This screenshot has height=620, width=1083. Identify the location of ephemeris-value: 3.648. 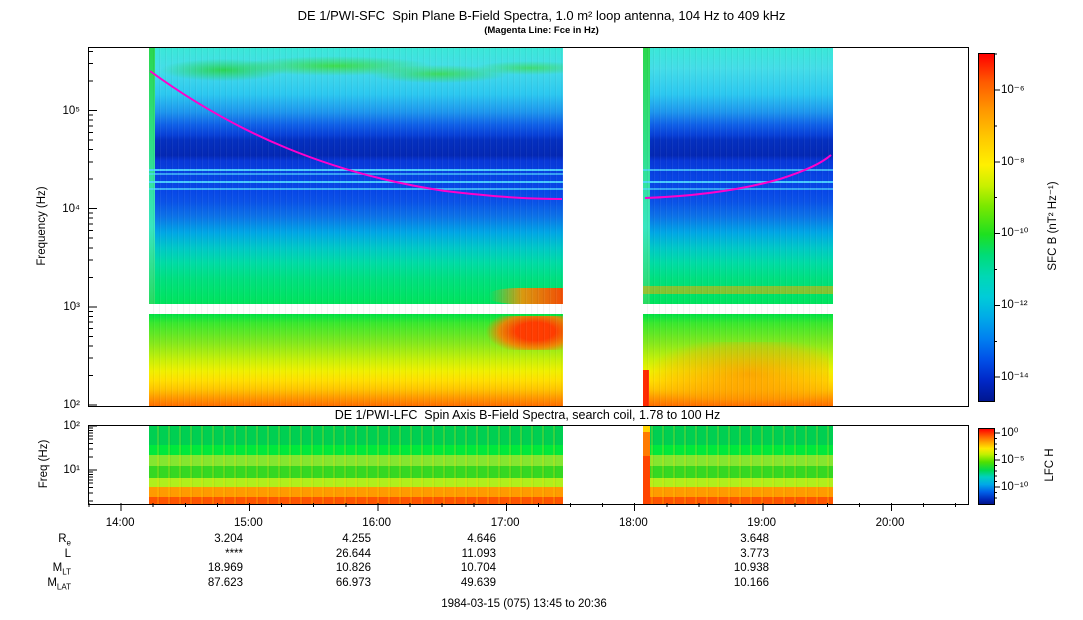
(754, 539).